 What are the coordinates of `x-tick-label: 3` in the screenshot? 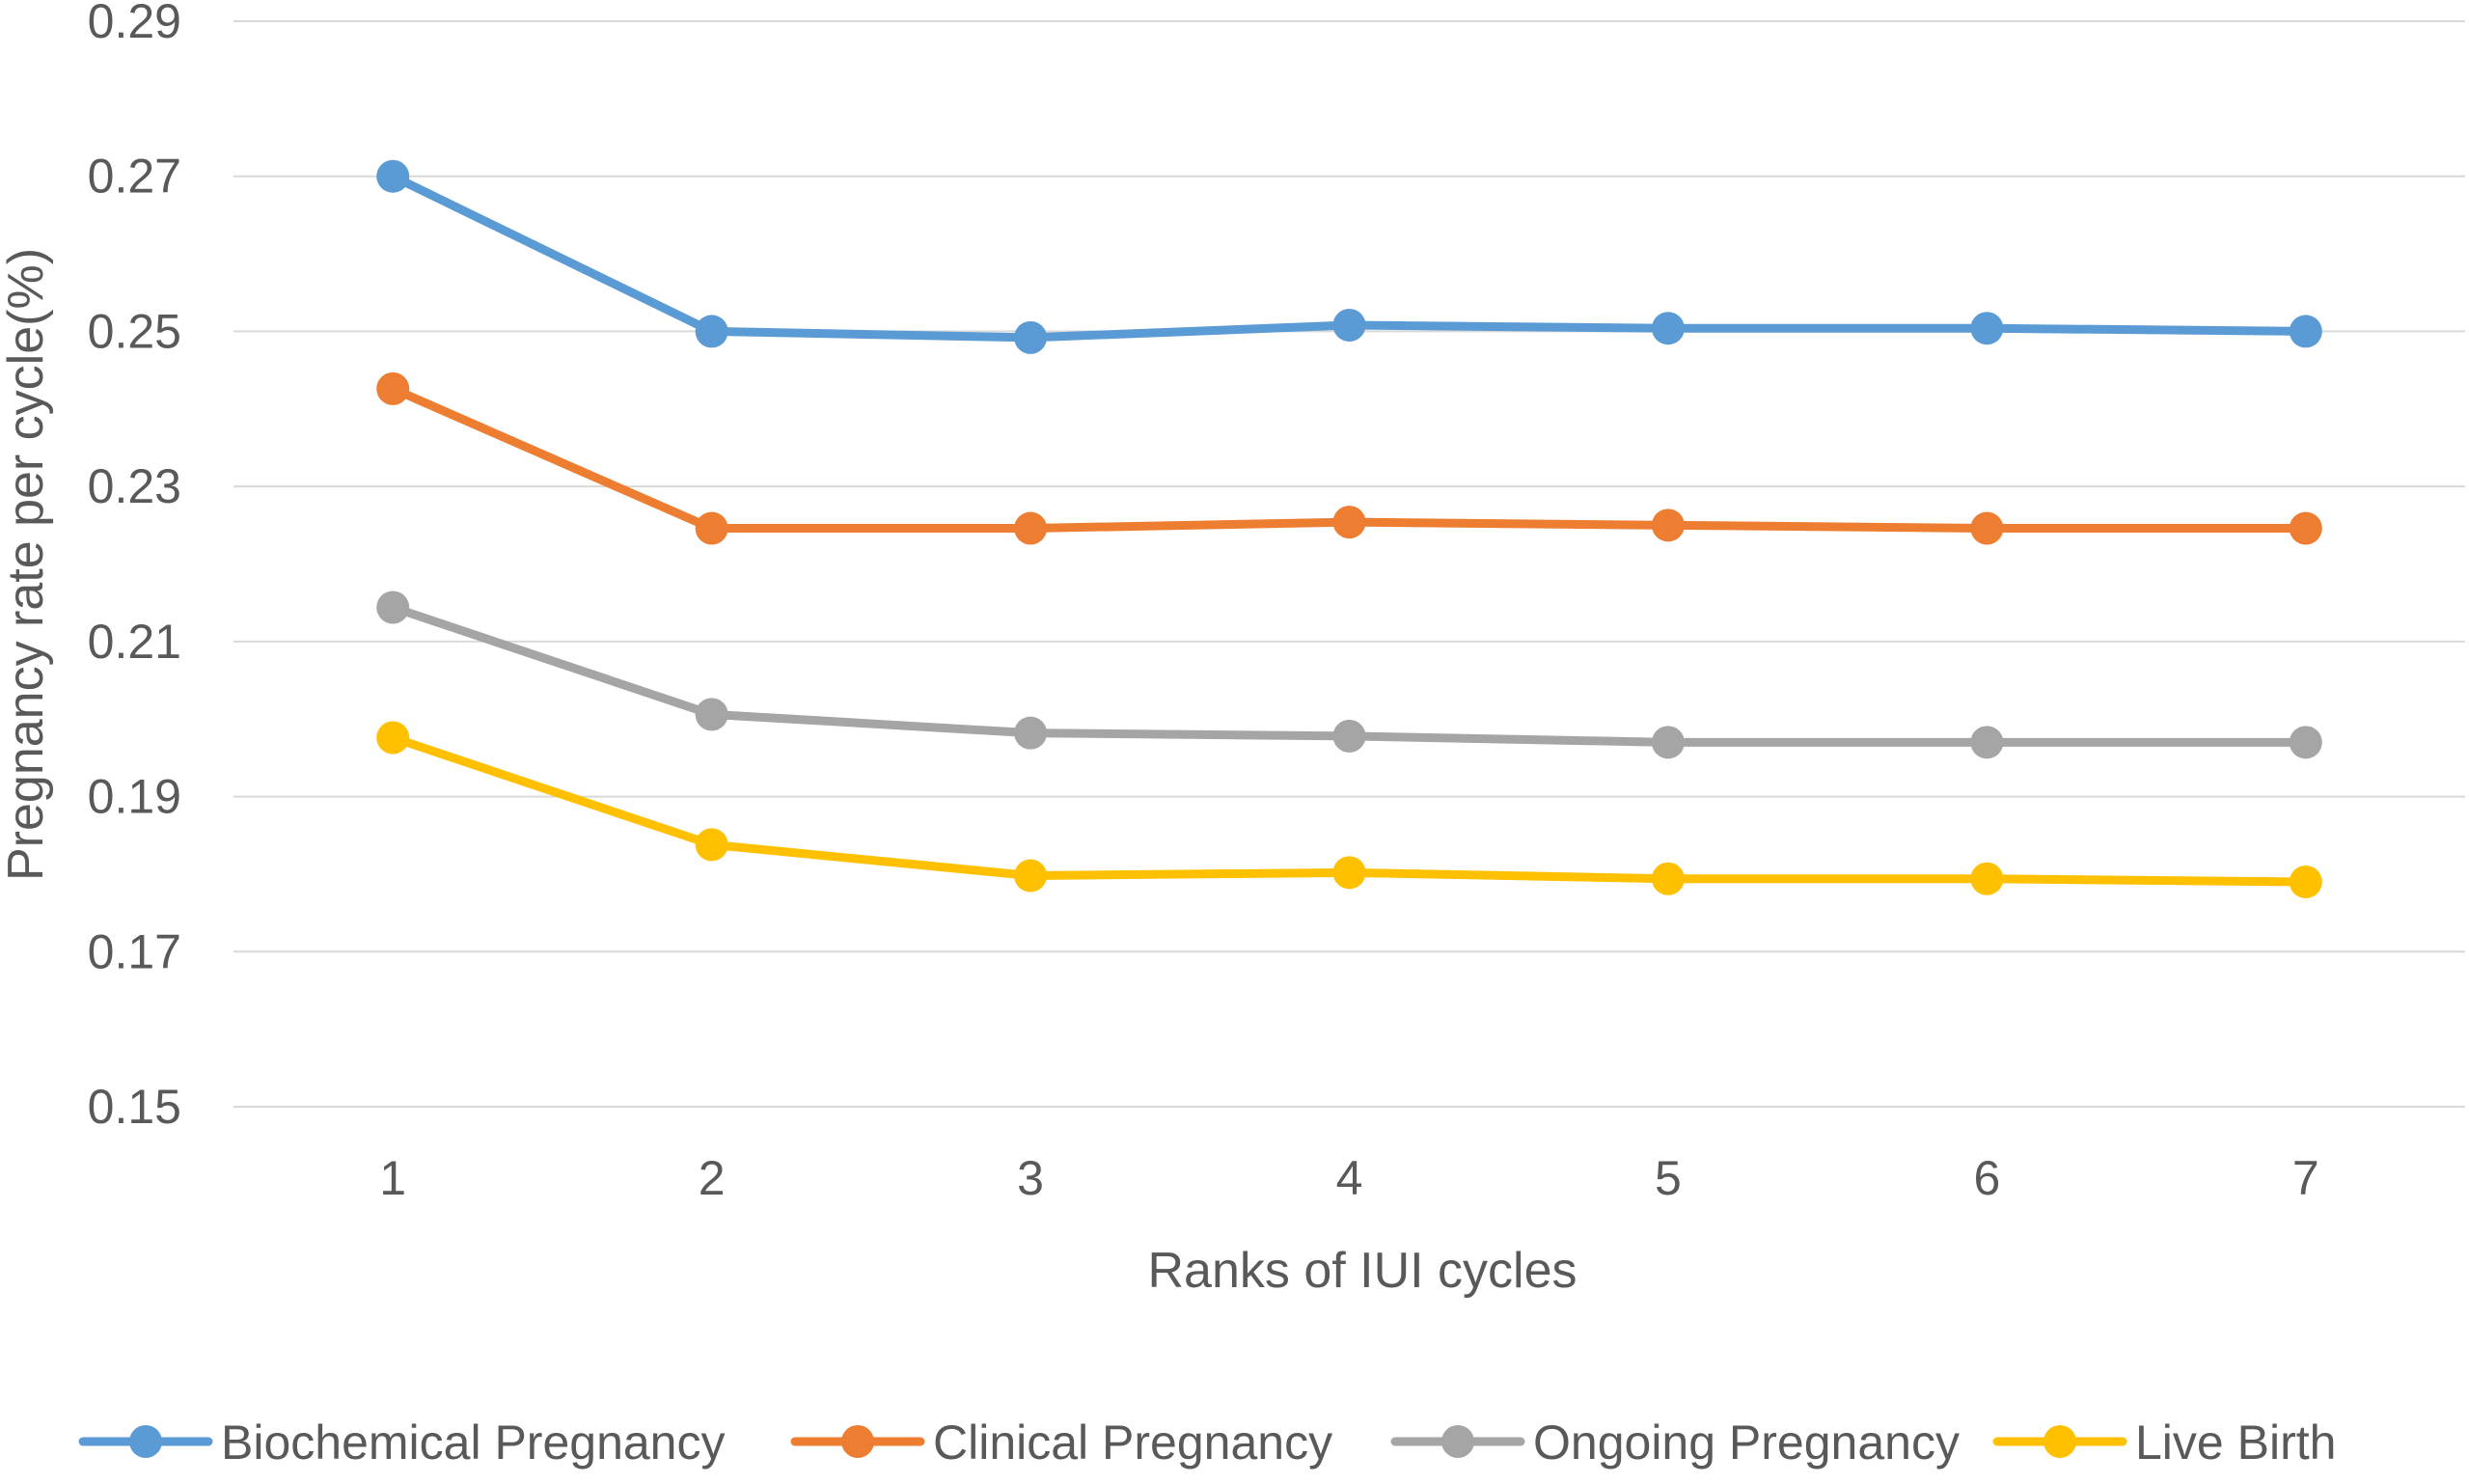 It's located at (1030, 1178).